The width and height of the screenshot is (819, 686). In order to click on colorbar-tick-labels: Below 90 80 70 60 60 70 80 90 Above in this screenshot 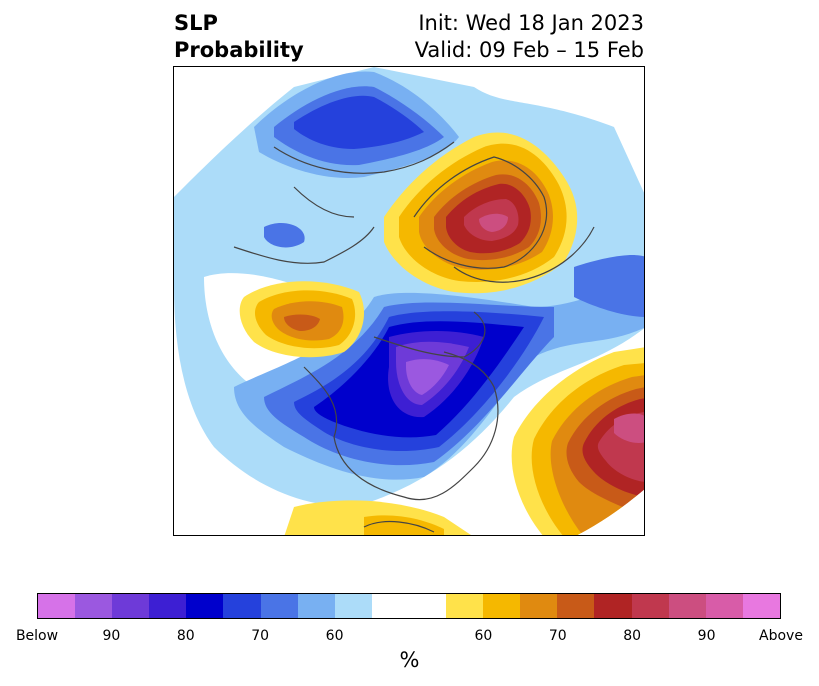, I will do `click(409, 637)`.